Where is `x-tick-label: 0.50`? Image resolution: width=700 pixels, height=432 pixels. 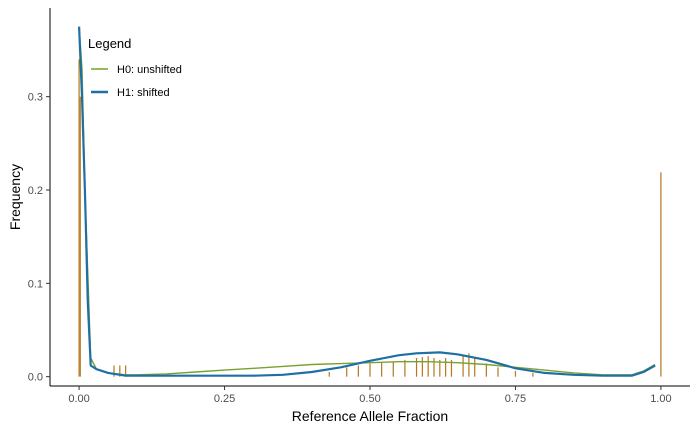
x-tick-label: 0.50 is located at coordinates (369, 399).